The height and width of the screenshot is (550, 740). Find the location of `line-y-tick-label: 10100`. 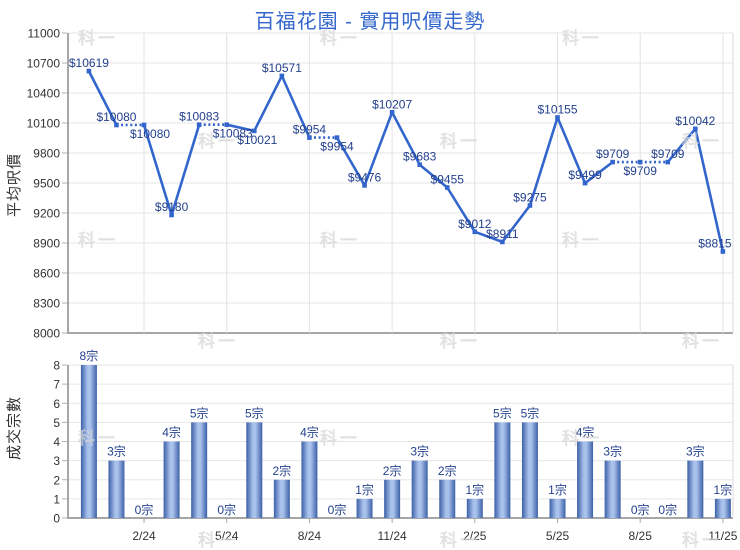

line-y-tick-label: 10100 is located at coordinates (44, 124).